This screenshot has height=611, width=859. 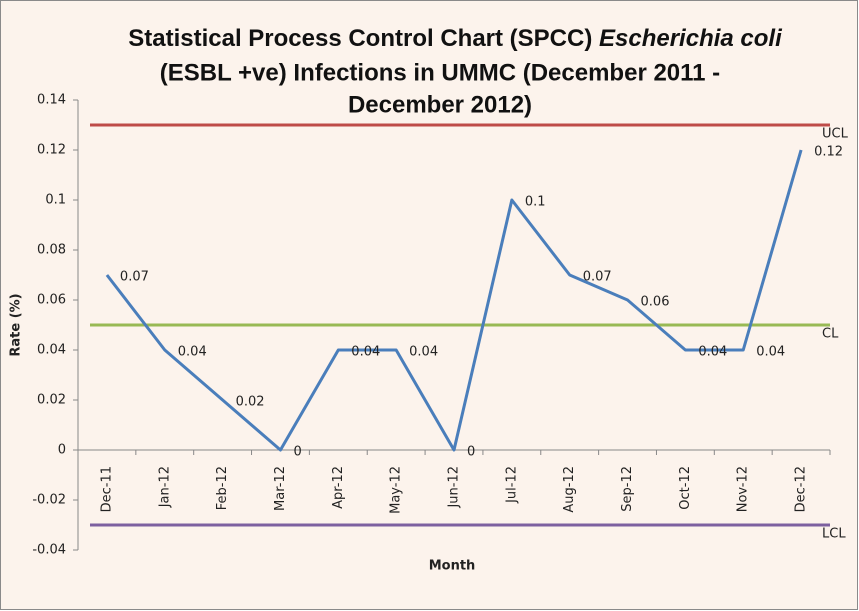 What do you see at coordinates (62, 450) in the screenshot?
I see `y-tick-label: 0` at bounding box center [62, 450].